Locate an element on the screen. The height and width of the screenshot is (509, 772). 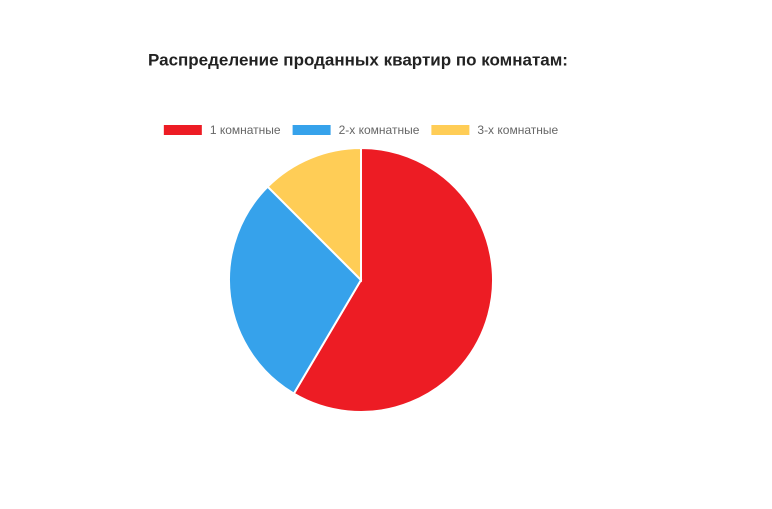
legend-label: 3-х комнатные is located at coordinates (517, 130).